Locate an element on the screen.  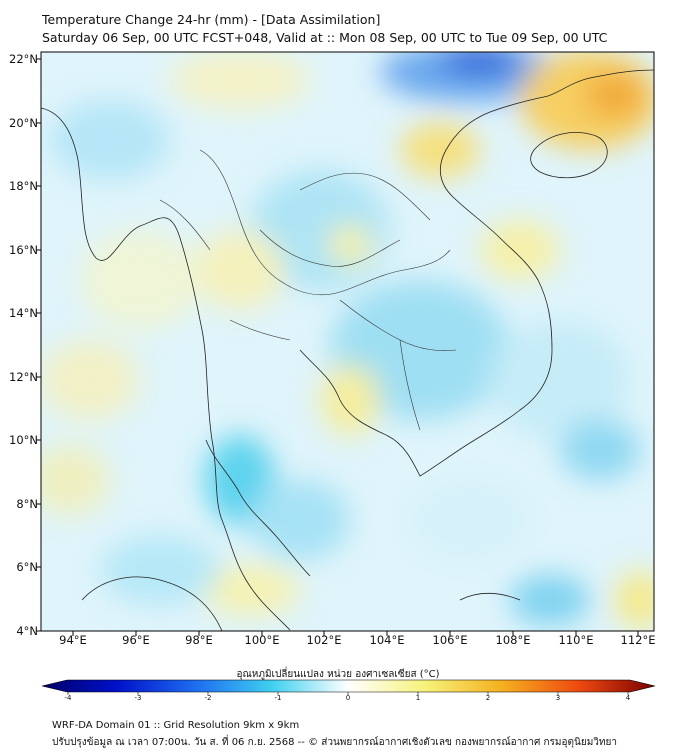
colorbar-tick-label: 1 is located at coordinates (418, 698).